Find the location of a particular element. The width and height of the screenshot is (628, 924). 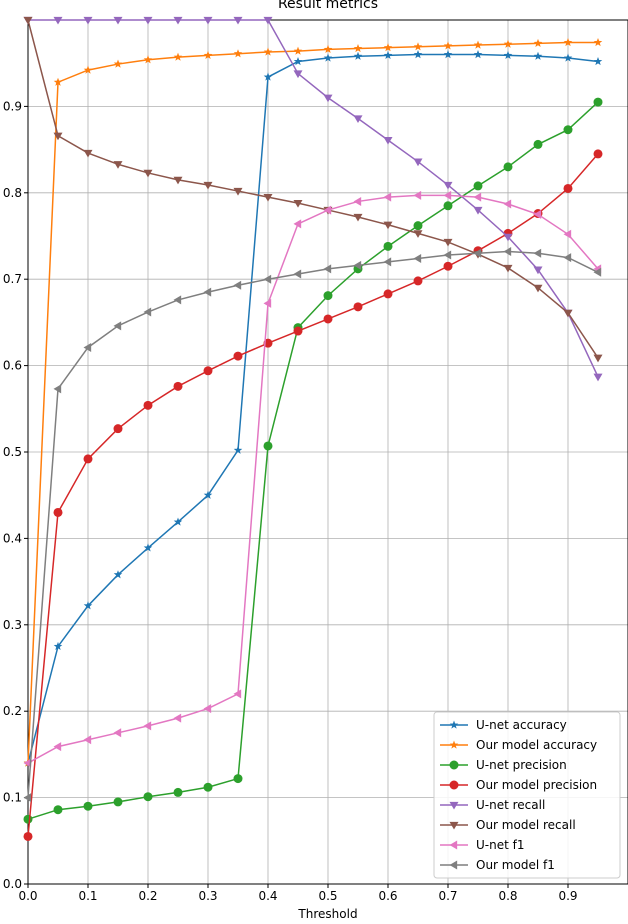

chart-title: Result metrics is located at coordinates (328, 6).